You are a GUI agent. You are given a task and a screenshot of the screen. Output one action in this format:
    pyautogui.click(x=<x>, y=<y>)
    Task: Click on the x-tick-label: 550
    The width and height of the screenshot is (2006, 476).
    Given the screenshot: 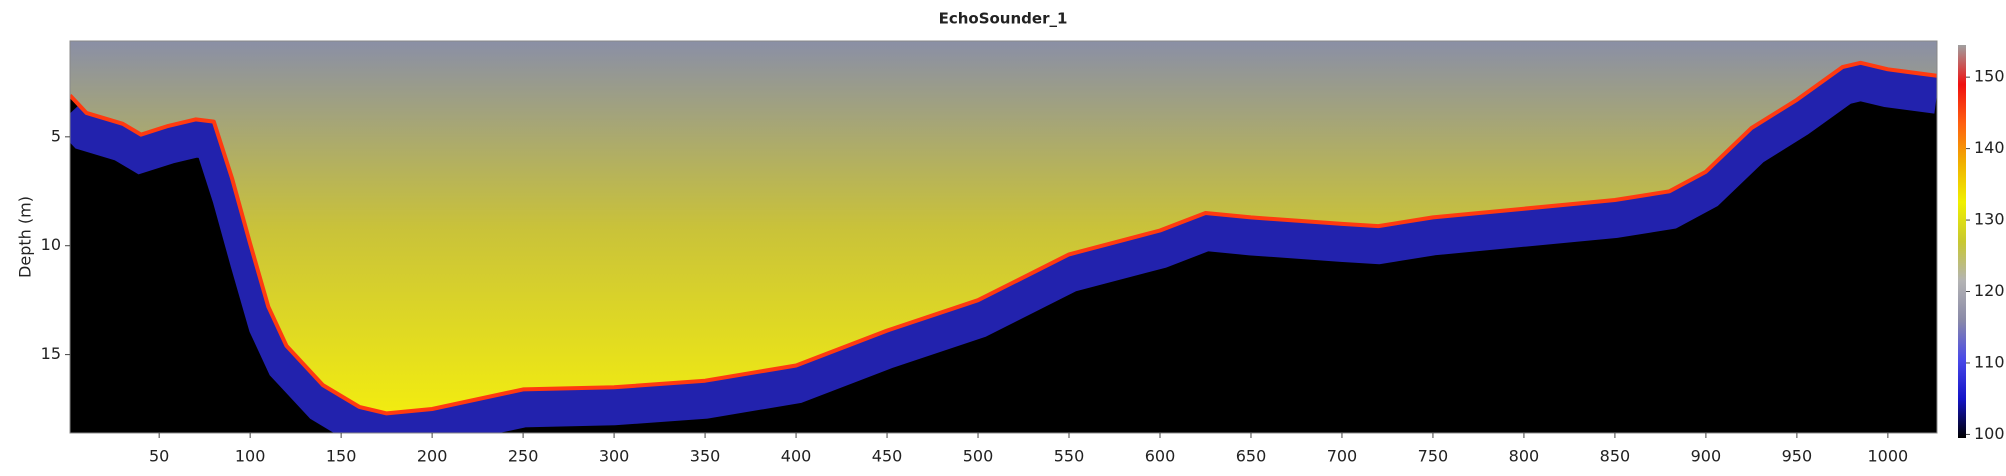 What is the action you would take?
    pyautogui.click(x=1069, y=456)
    